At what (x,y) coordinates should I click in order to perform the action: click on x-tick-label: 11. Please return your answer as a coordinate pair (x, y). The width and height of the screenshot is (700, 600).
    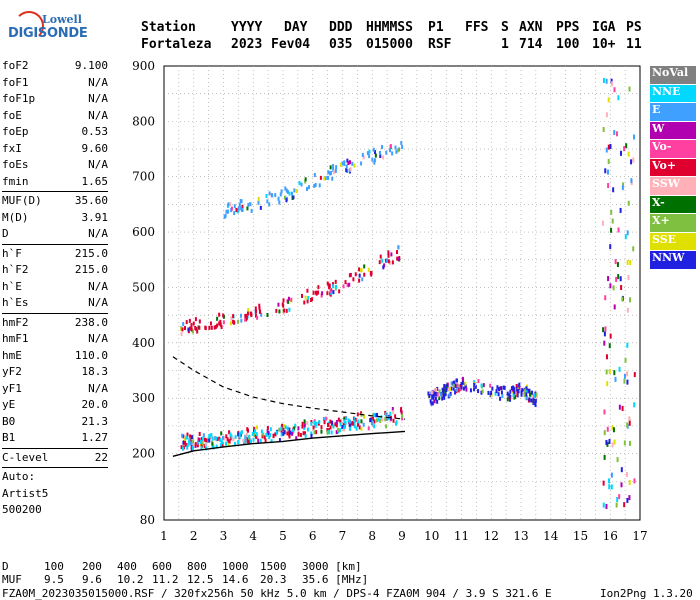
    Looking at the image, I should click on (461, 536).